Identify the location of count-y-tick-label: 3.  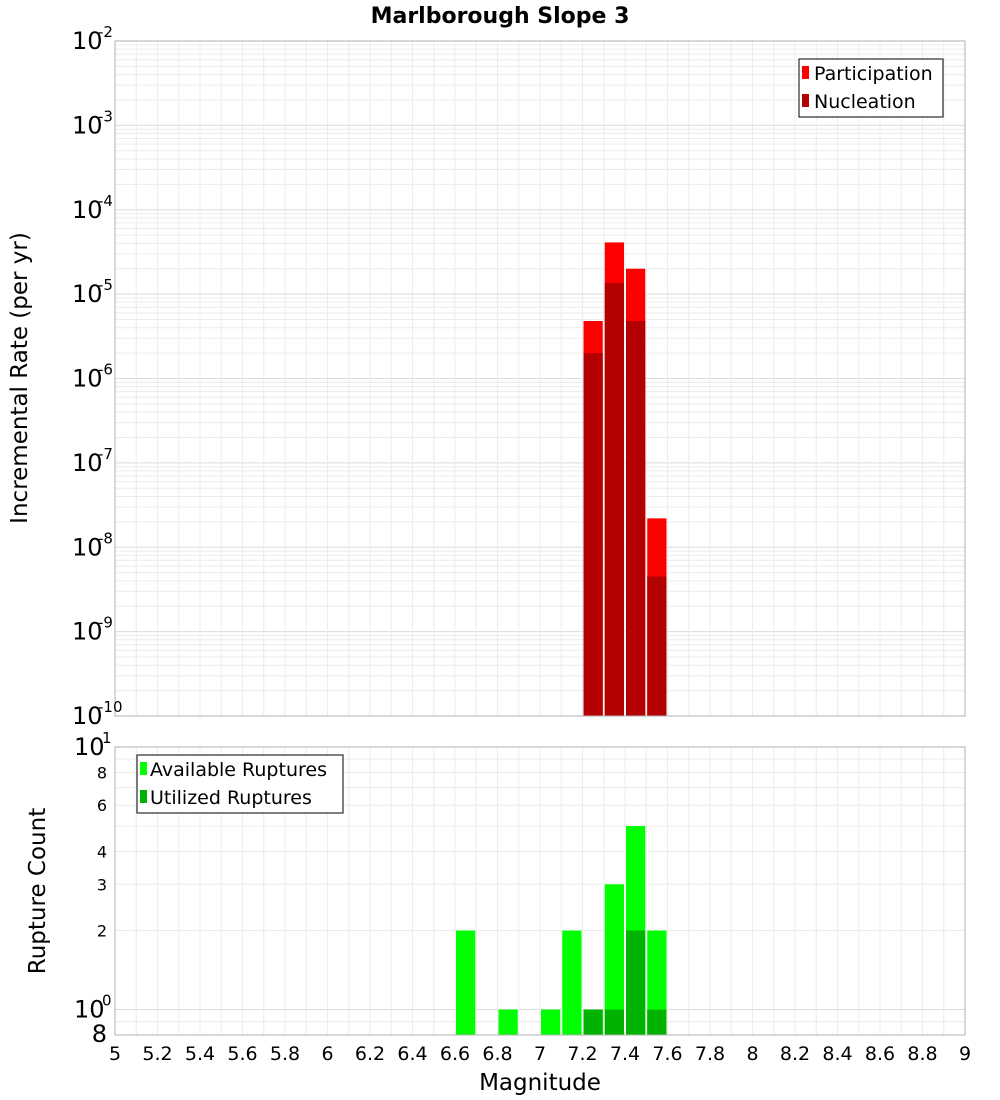
(102, 884).